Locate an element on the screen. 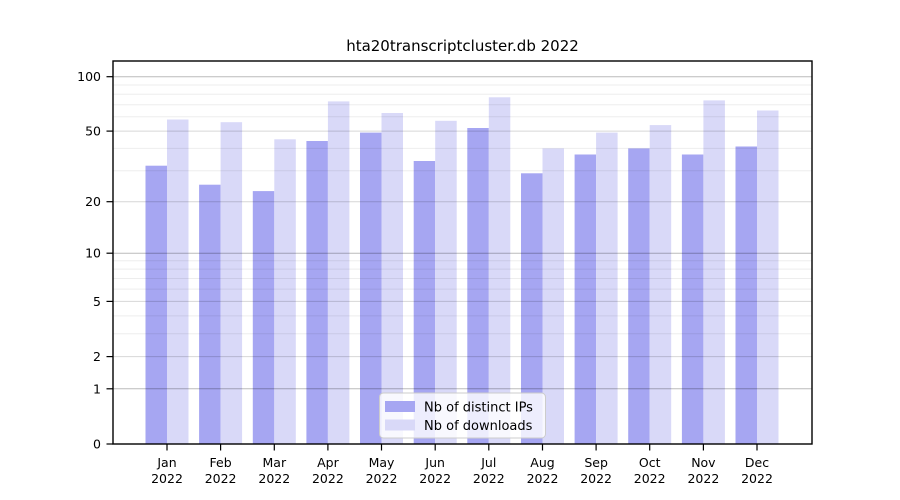 This screenshot has height=500, width=900. legend-swatch-distinct-ips-icon is located at coordinates (400, 406).